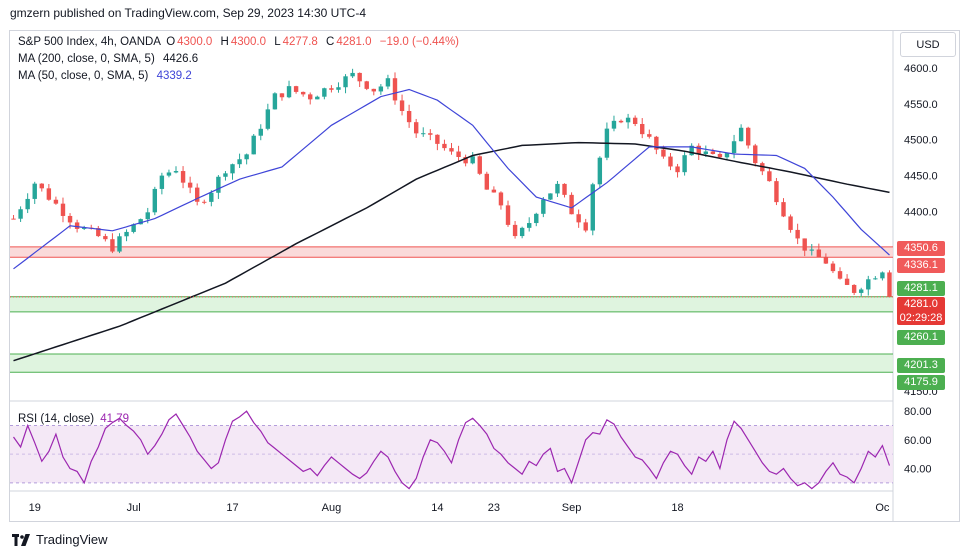 The height and width of the screenshot is (557, 970). I want to click on ma200-label: MA (200, close, 0, SMA, 5), so click(86, 59).